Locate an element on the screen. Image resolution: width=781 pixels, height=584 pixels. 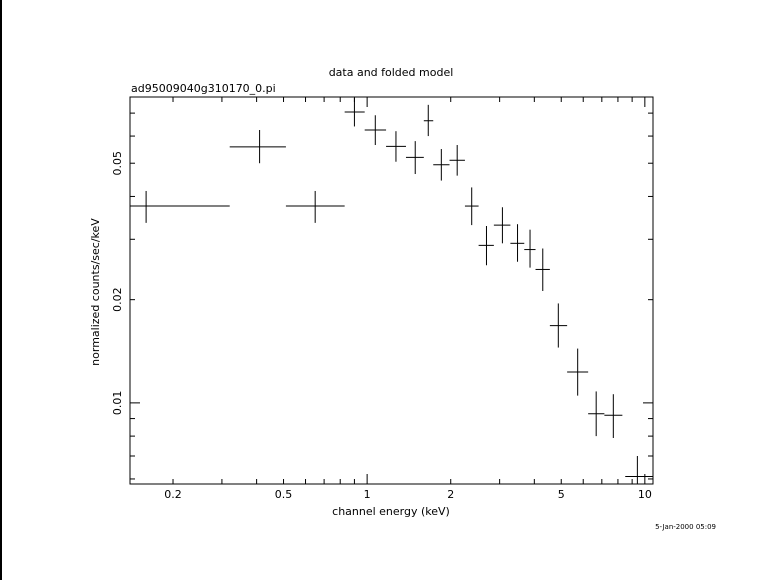
window-left-border is located at coordinates (1, 290).